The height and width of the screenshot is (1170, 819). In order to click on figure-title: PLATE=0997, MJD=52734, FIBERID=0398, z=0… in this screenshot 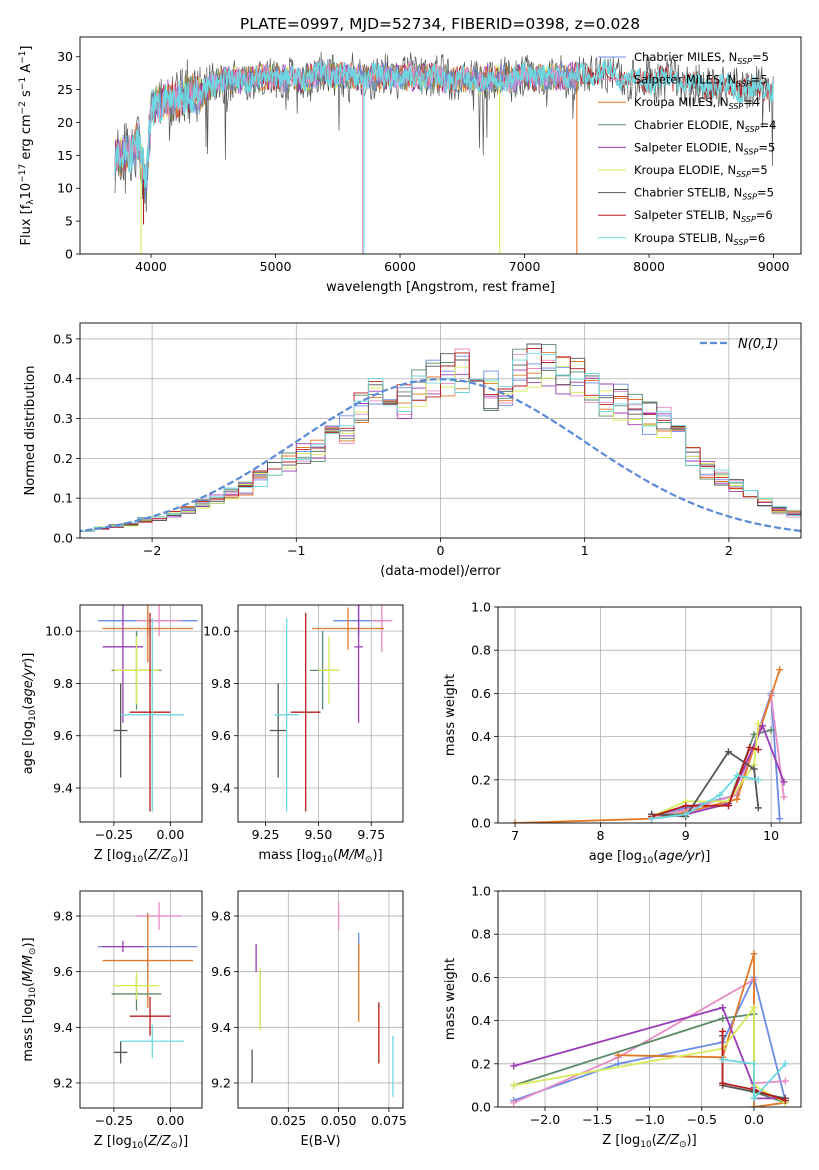, I will do `click(440, 24)`.